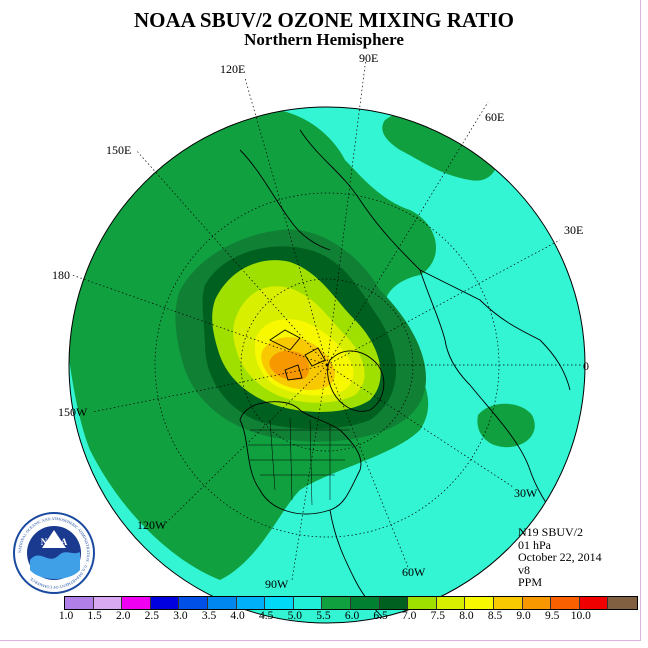 This screenshot has width=648, height=648. I want to click on colorbar-tick-label: 4.0, so click(237, 616).